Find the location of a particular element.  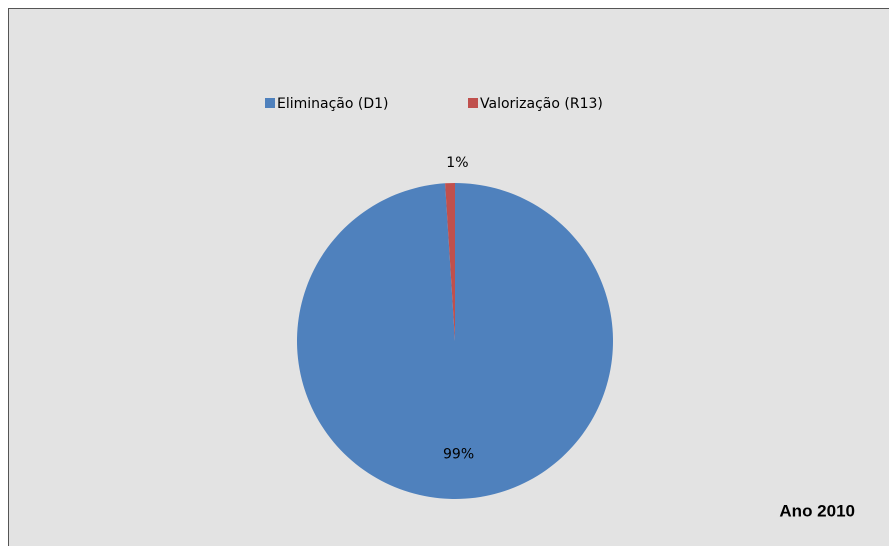

pie-slice is located at coordinates (450, 262).